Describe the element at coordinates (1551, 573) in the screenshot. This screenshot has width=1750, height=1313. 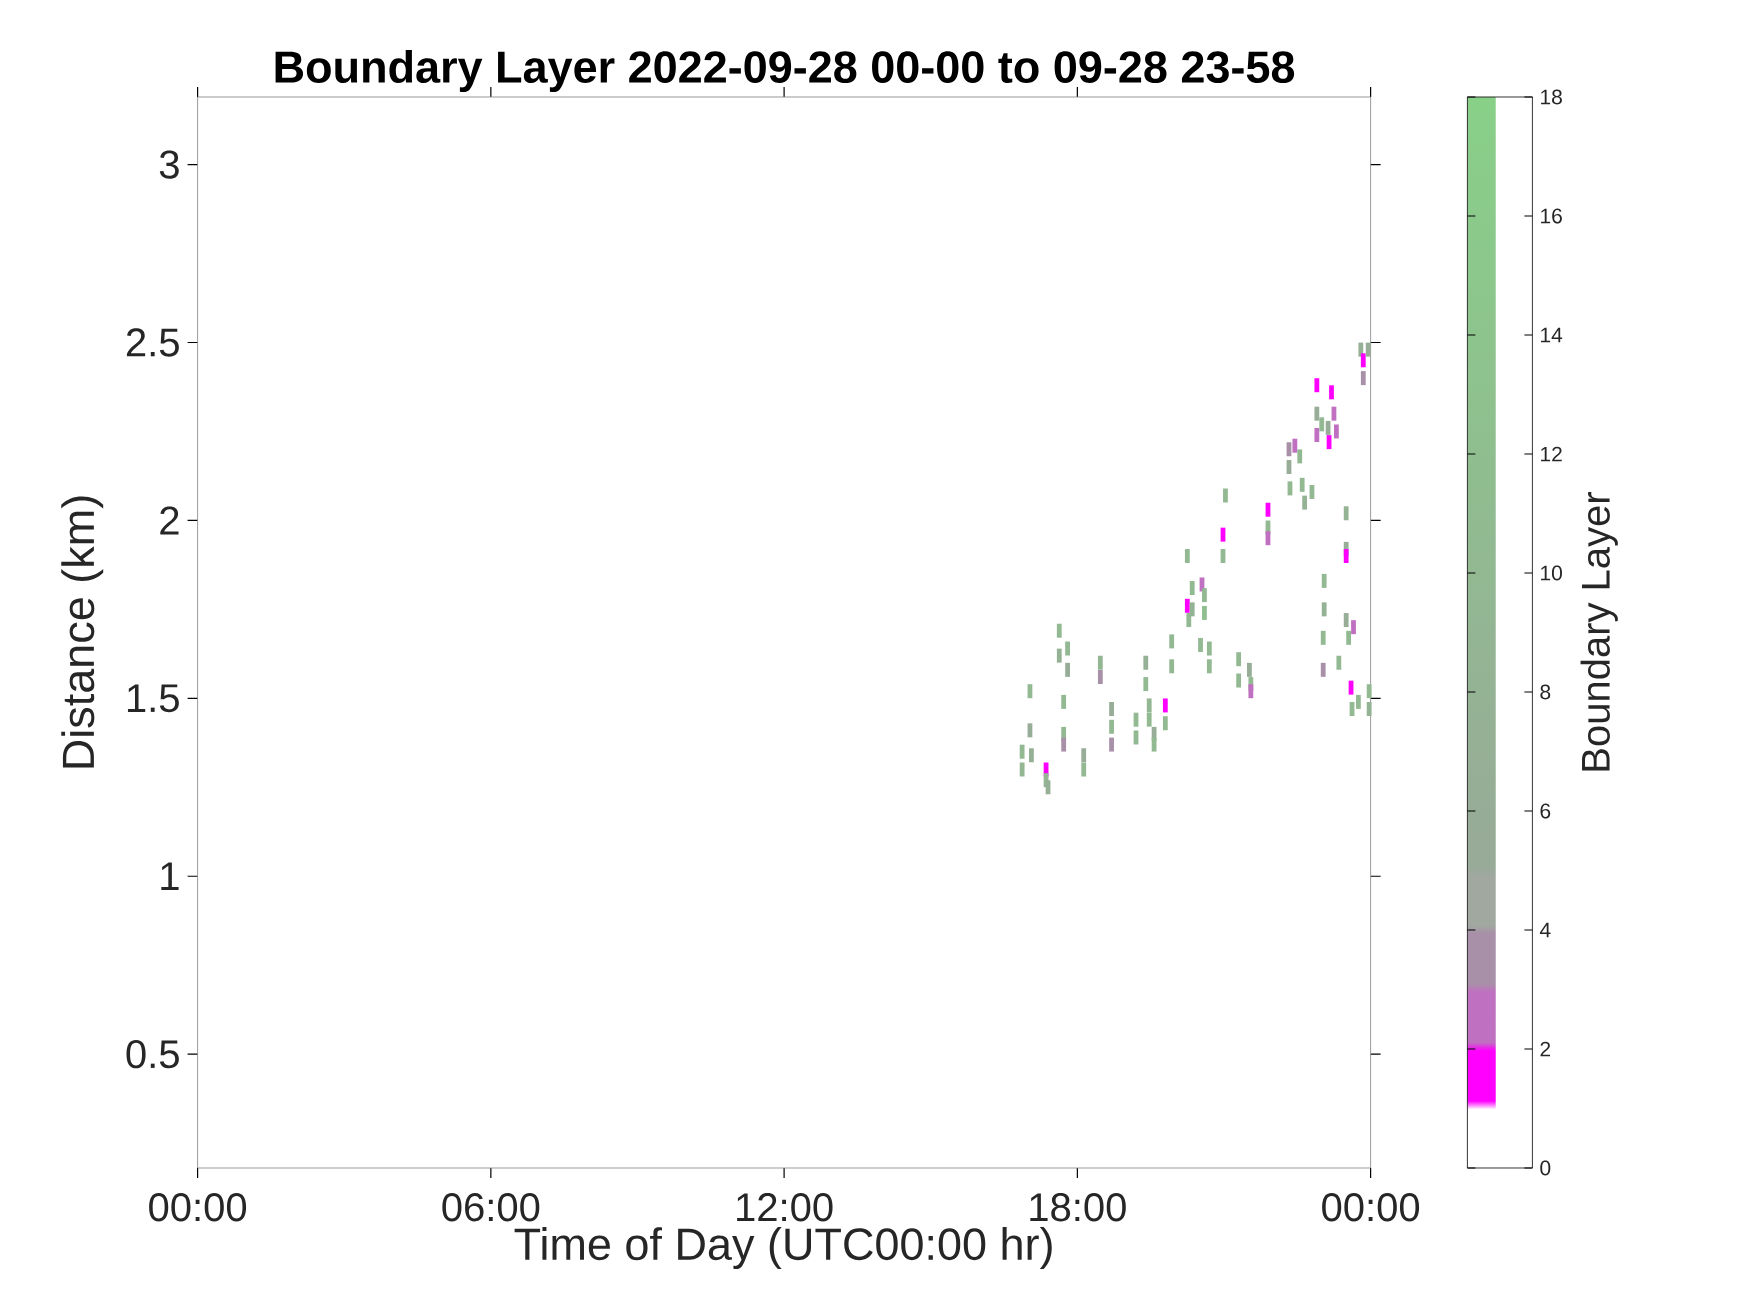
I see `color-bar-label: 10` at that location.